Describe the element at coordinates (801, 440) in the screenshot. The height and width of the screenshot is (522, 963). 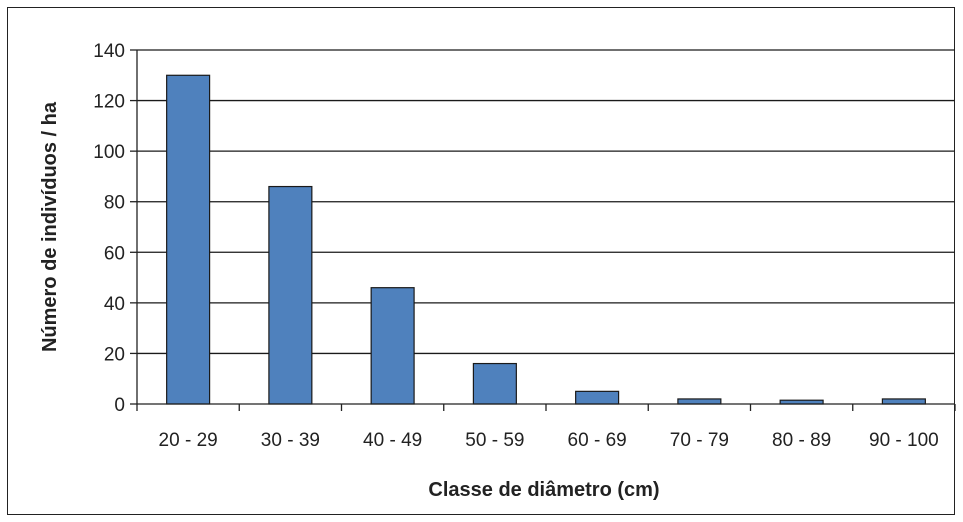
I see `x-tick-label: 80 - 89` at that location.